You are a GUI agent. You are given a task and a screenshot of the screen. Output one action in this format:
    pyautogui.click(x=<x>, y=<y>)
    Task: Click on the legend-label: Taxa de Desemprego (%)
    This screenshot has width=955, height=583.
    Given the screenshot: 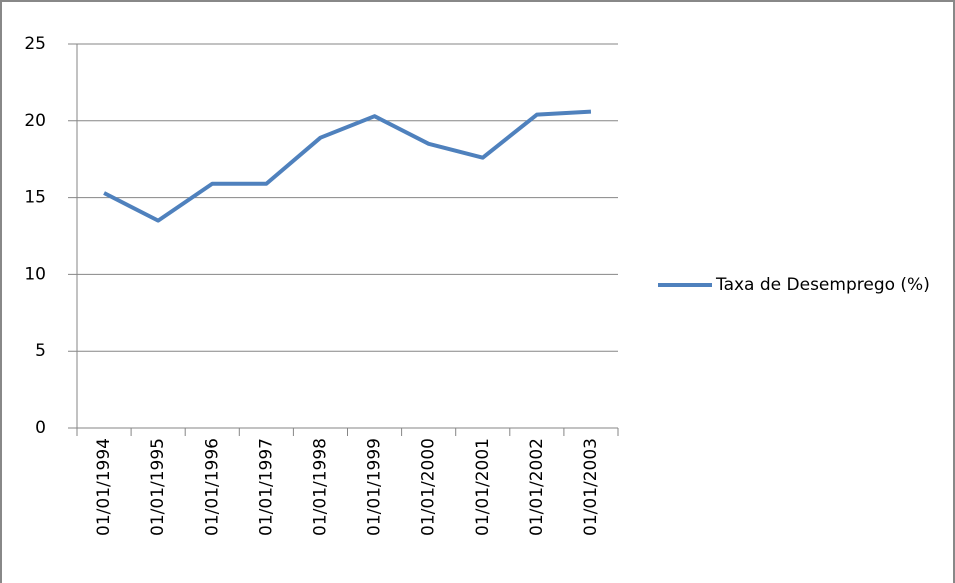 What is the action you would take?
    pyautogui.click(x=823, y=285)
    